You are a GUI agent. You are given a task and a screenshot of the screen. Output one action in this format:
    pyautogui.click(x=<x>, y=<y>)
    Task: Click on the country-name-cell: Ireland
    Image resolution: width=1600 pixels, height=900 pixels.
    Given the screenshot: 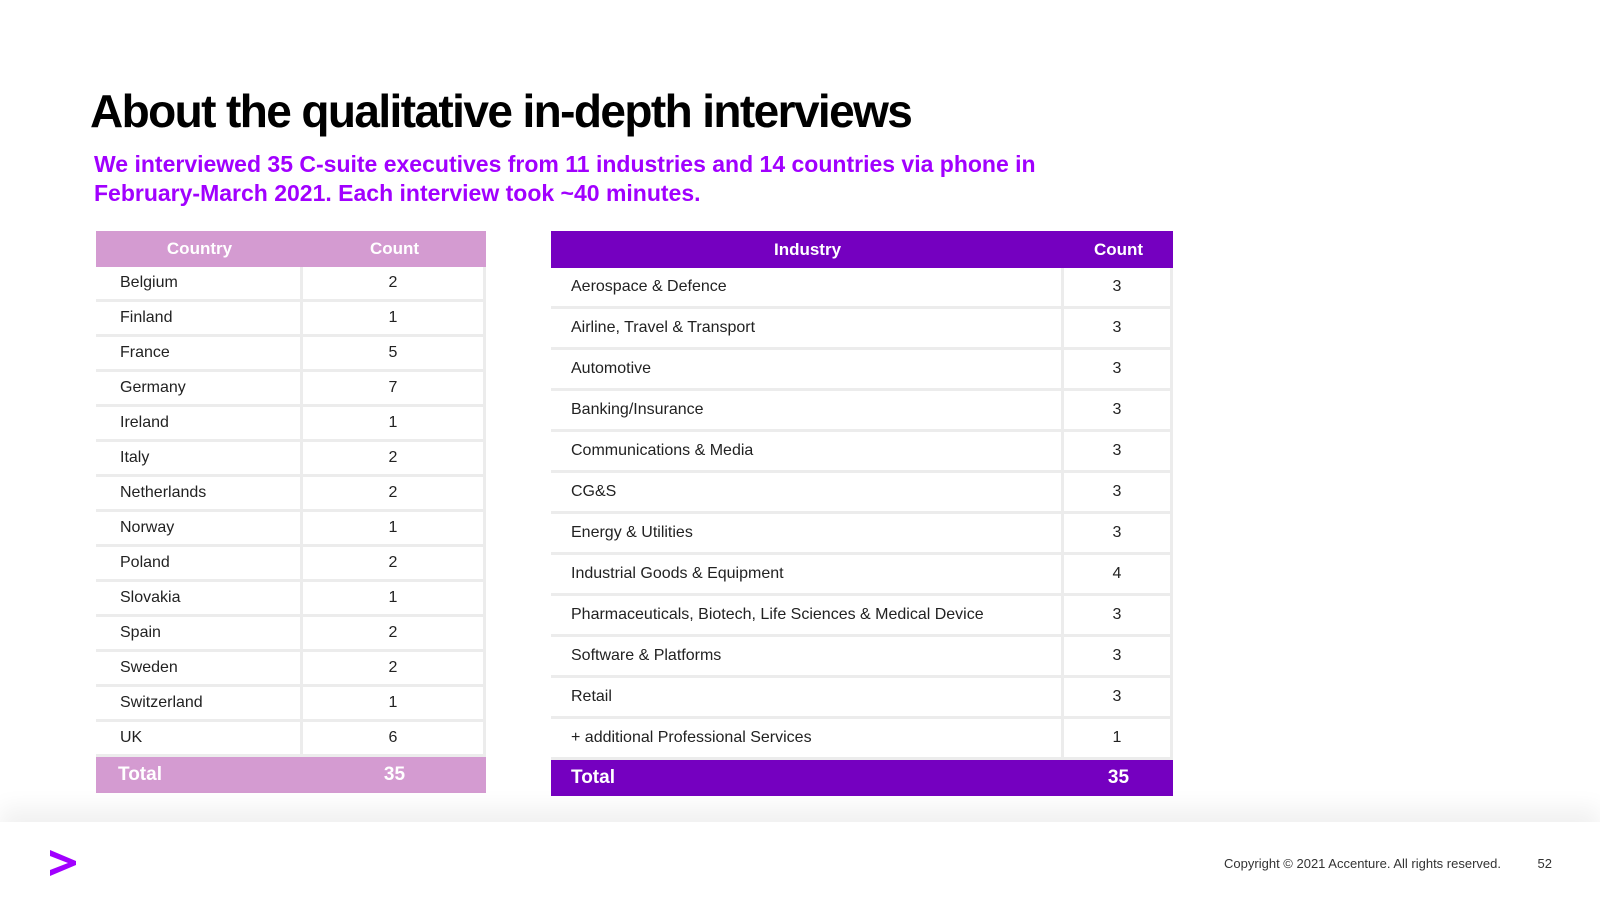 What is the action you would take?
    pyautogui.click(x=199, y=424)
    